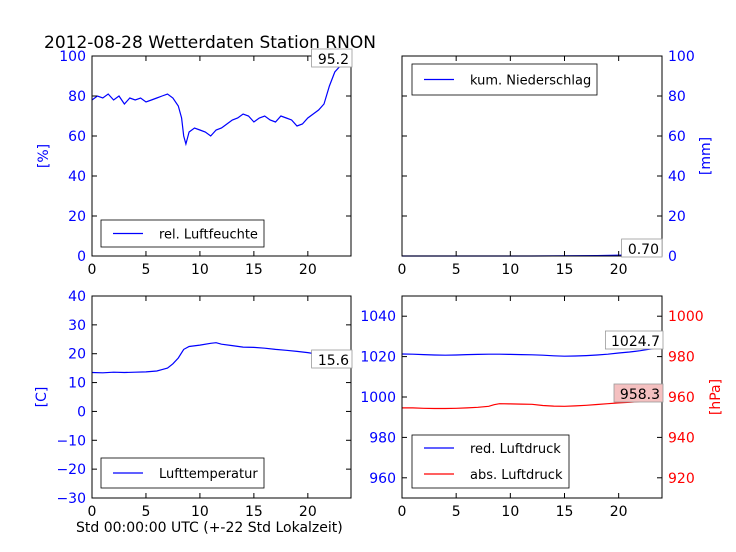  Describe the element at coordinates (716, 397) in the screenshot. I see `y-axis-label-pressure: [hPa]` at that location.